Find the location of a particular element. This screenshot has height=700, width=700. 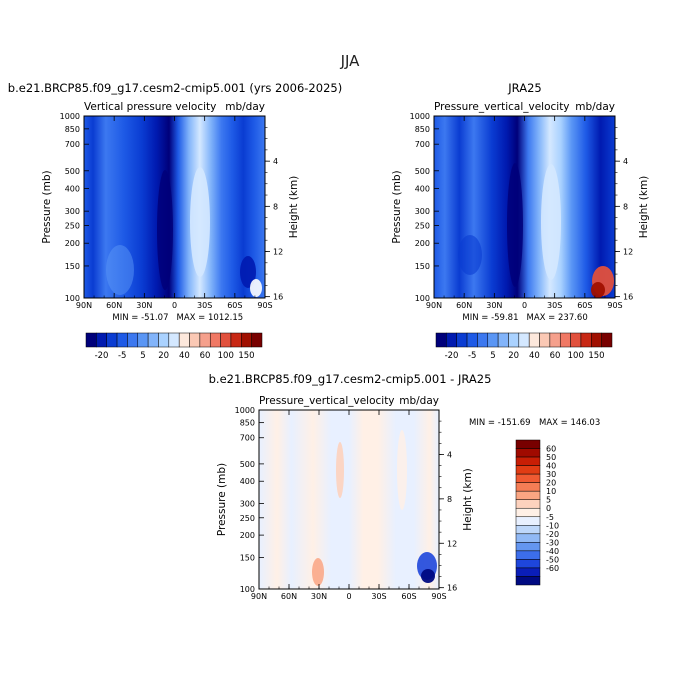

colorbar-label: 30 is located at coordinates (551, 474).